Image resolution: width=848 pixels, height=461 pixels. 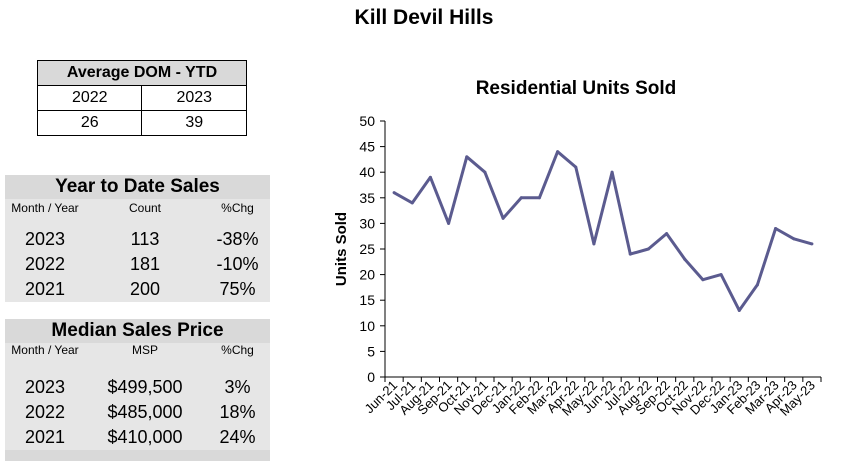 What do you see at coordinates (367, 275) in the screenshot?
I see `y-tick-label: 20` at bounding box center [367, 275].